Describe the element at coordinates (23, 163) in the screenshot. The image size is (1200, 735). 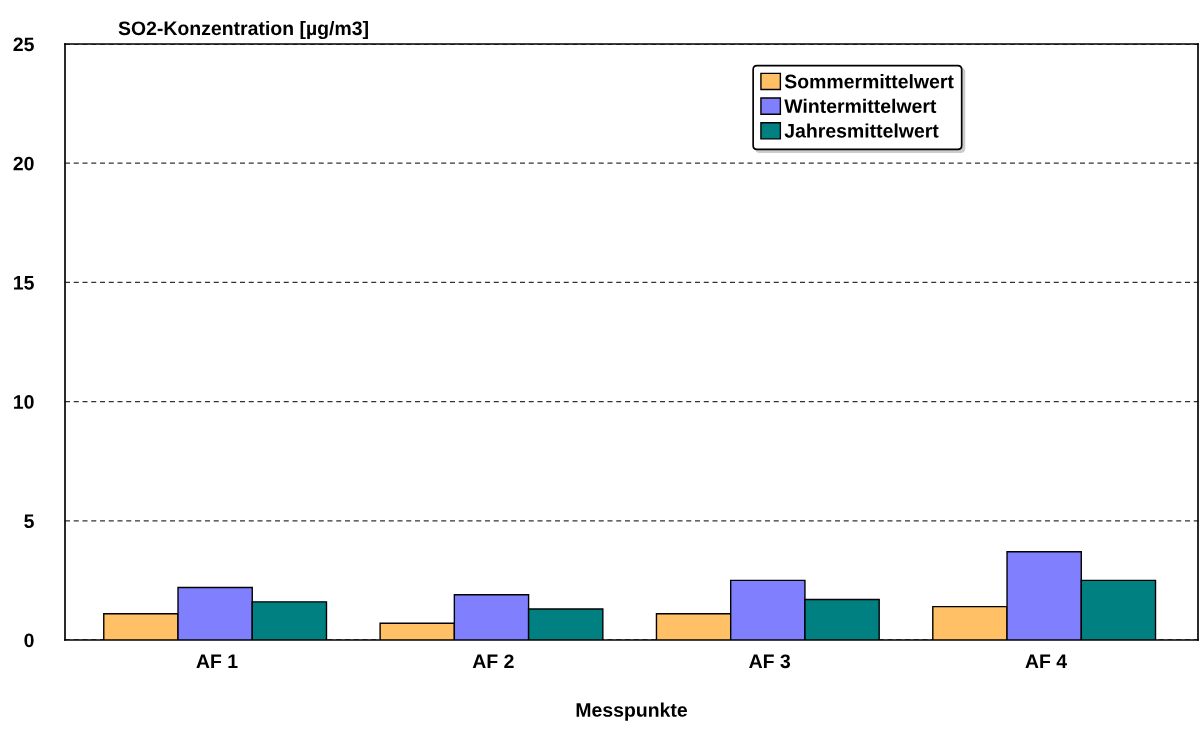
I see `y-tick-label: 20` at that location.